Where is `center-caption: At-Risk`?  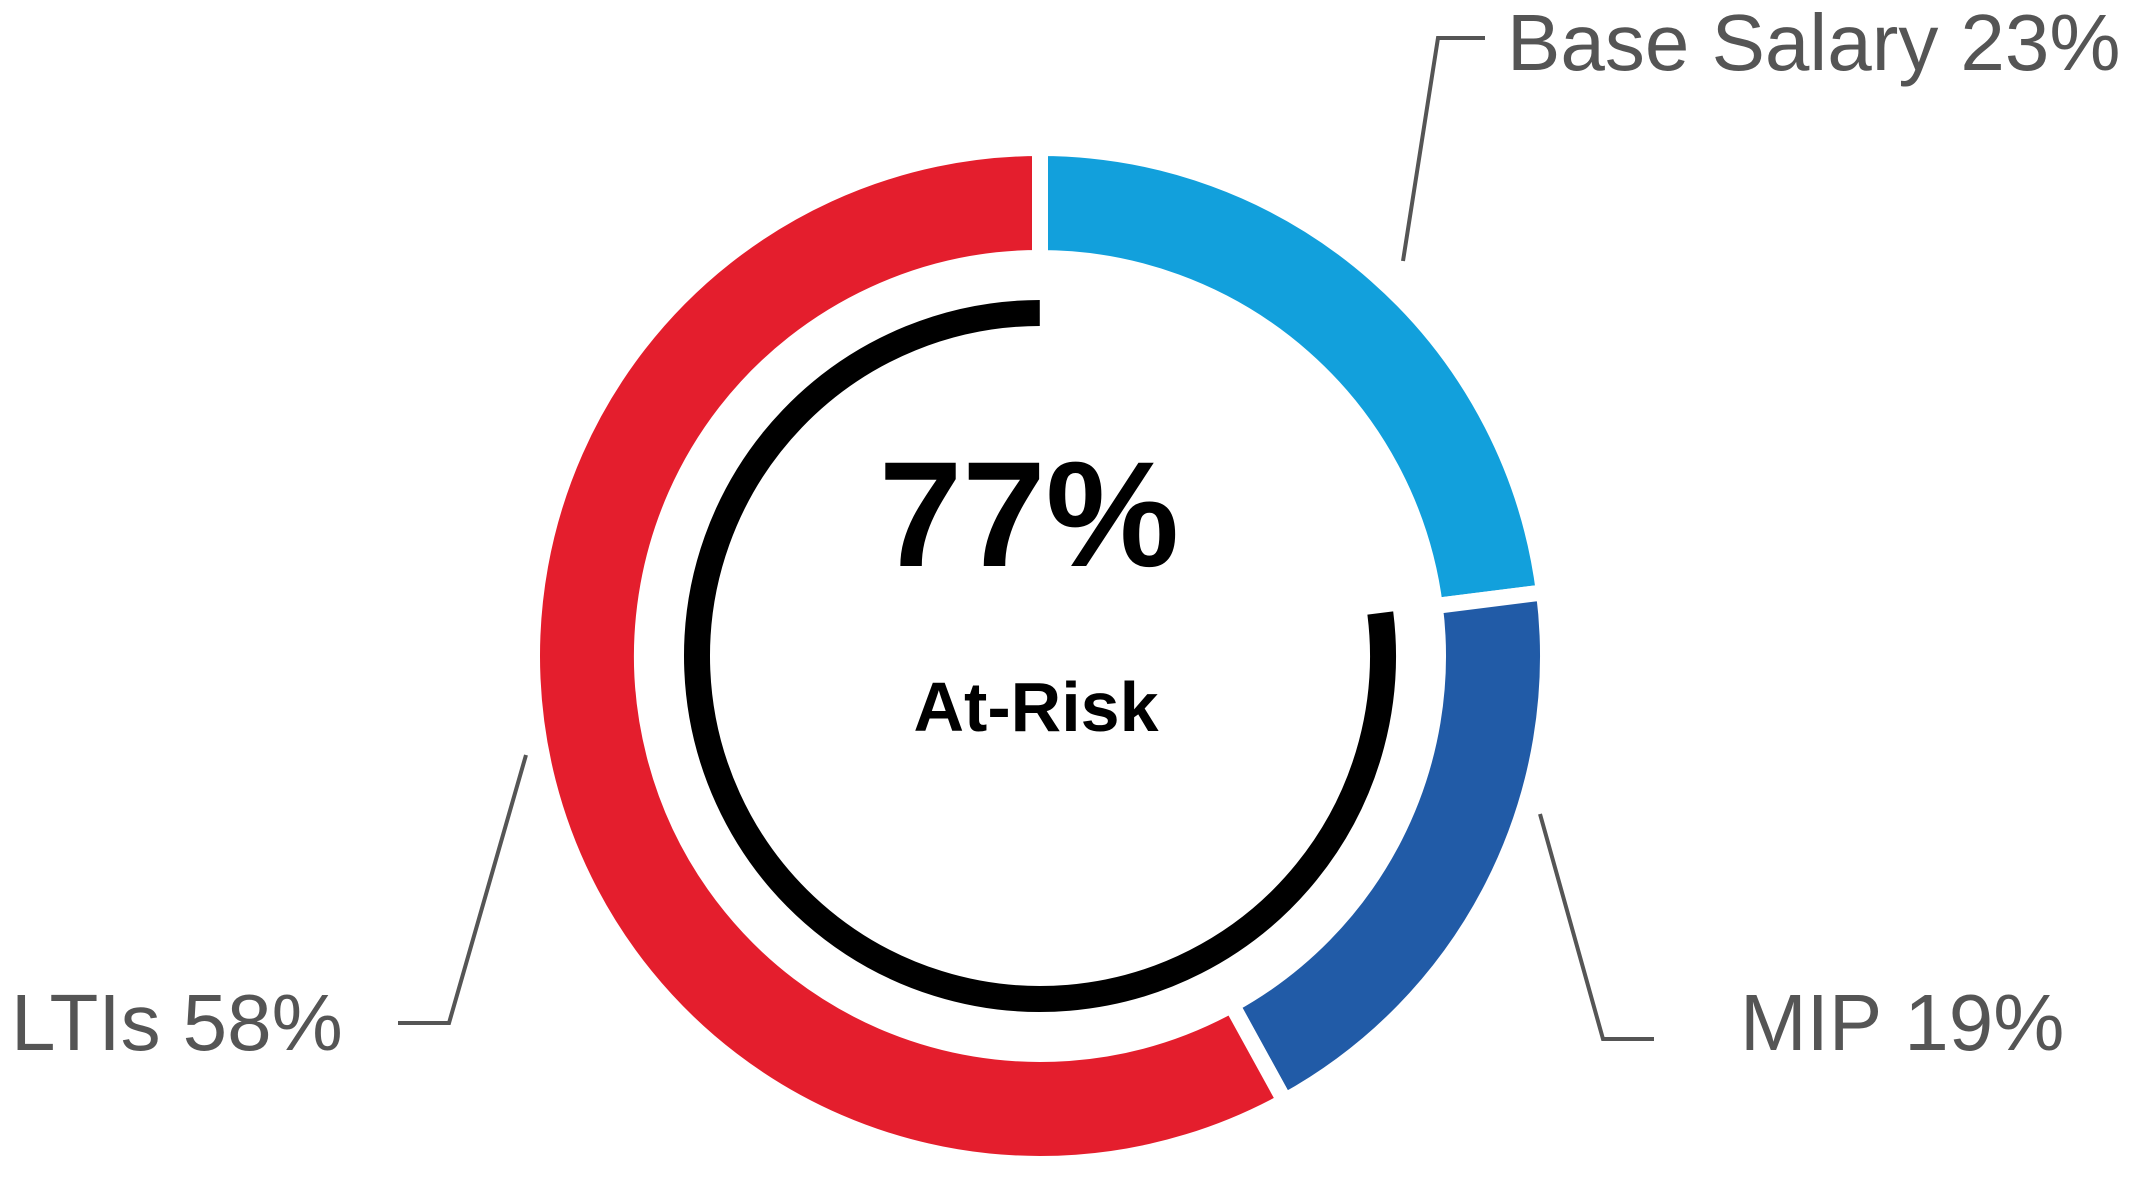 center-caption: At-Risk is located at coordinates (1035, 707).